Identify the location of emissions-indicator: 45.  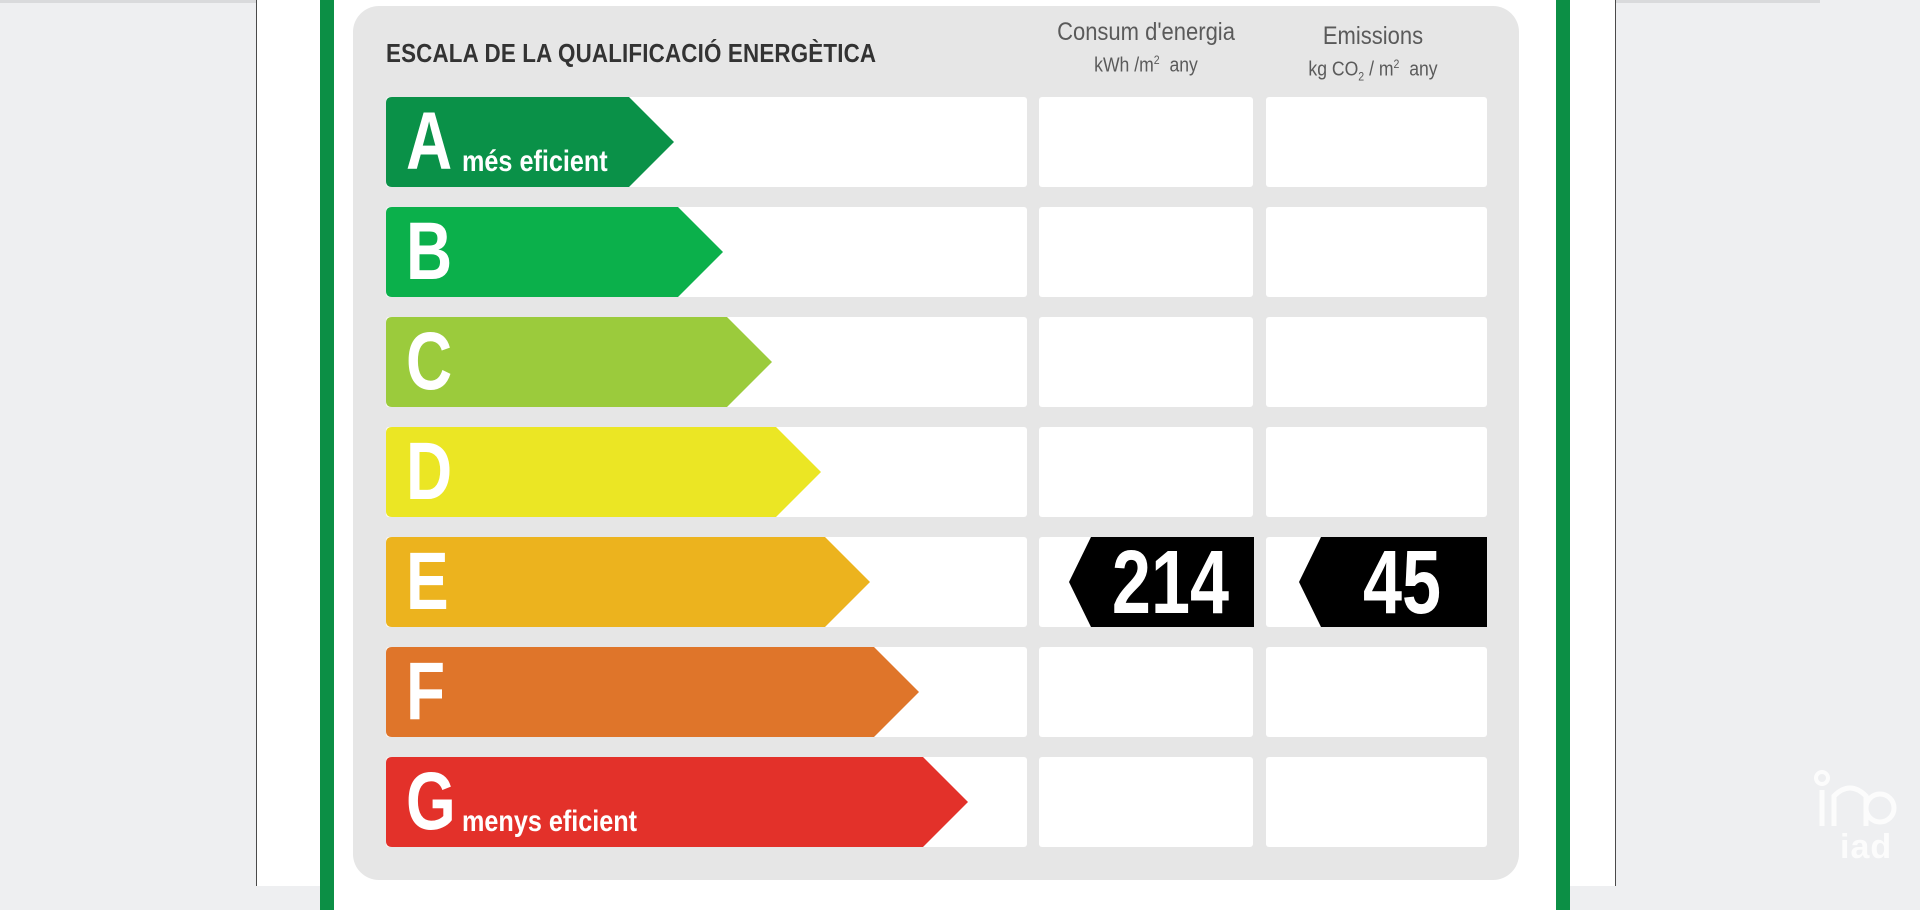
(1393, 583).